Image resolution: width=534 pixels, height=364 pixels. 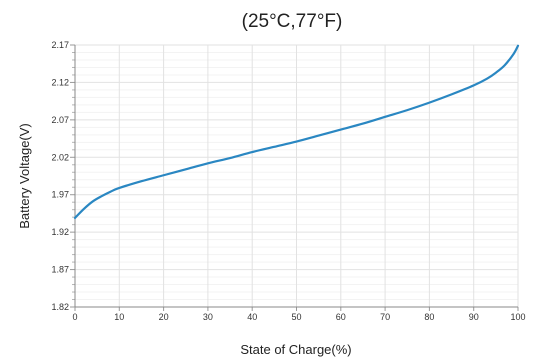 What do you see at coordinates (292, 21) in the screenshot?
I see `chart-title: (25°C,77°F)` at bounding box center [292, 21].